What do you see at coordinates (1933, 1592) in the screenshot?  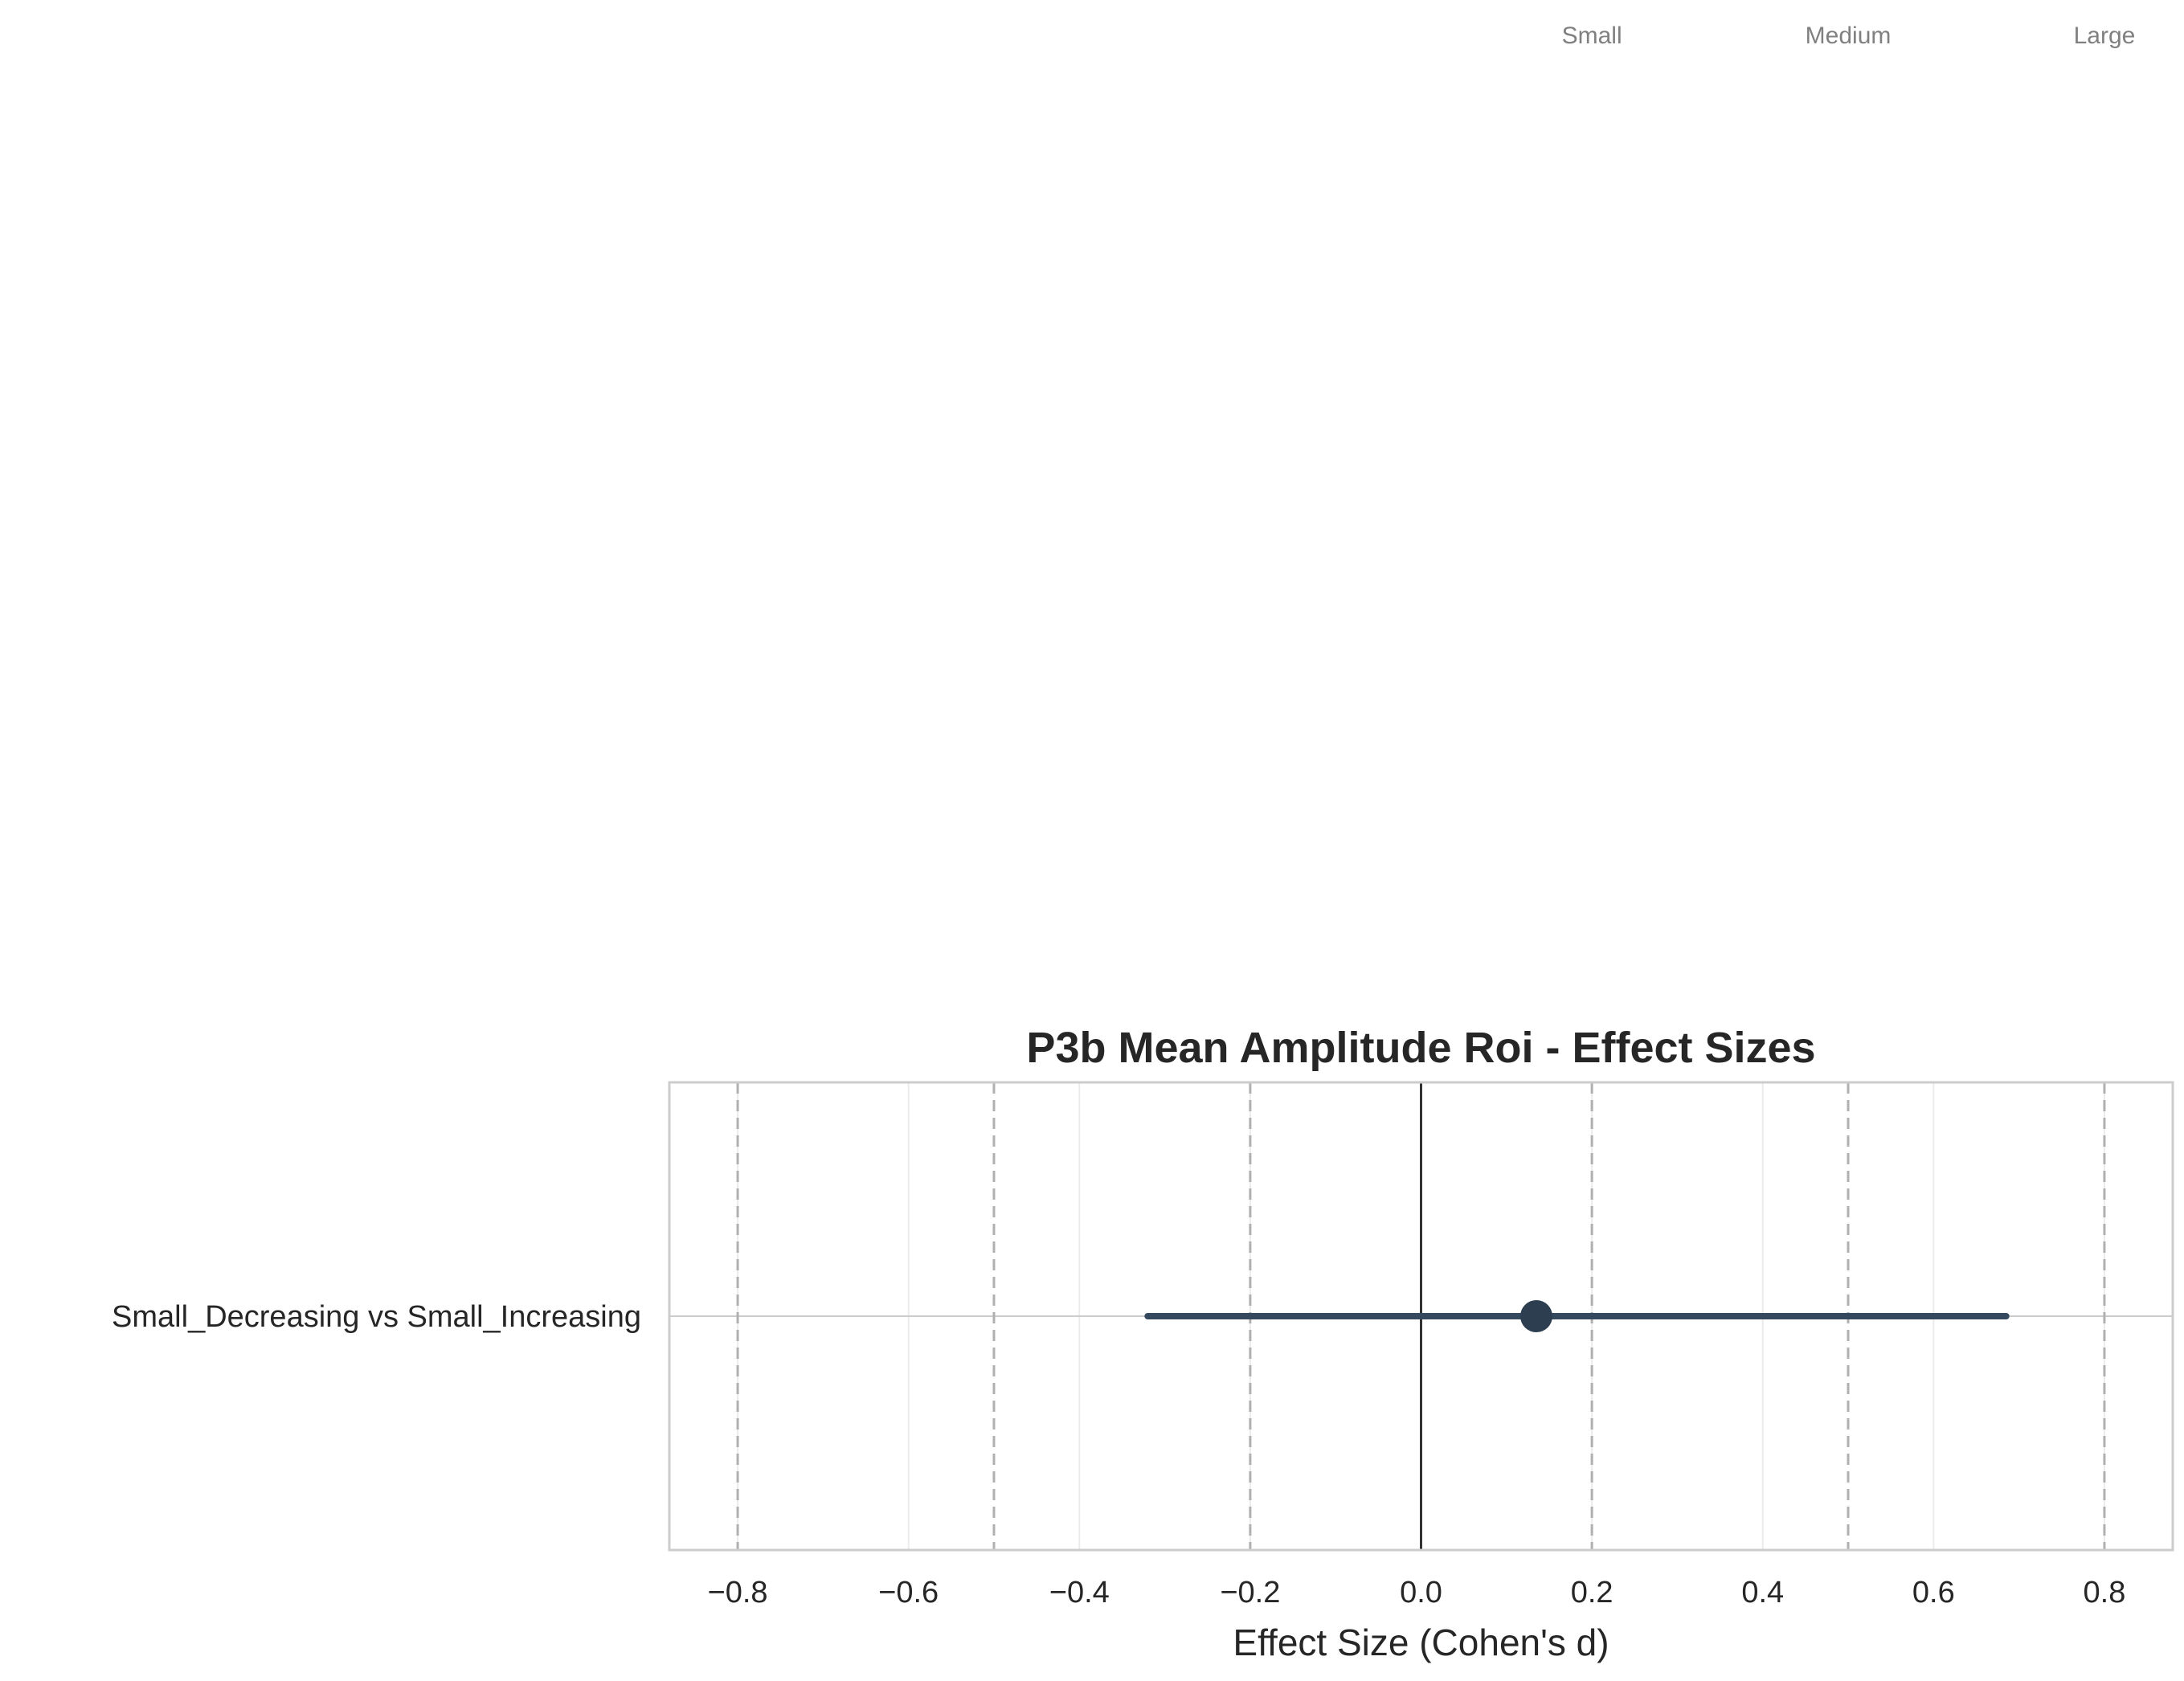 I see `x-tick-label: 0.6` at bounding box center [1933, 1592].